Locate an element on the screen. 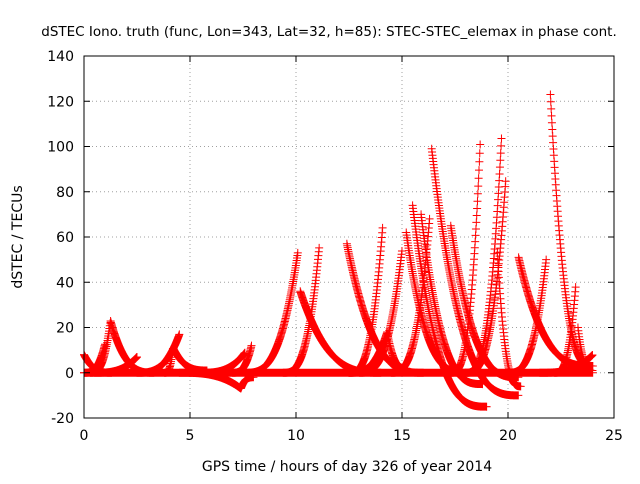 The image size is (640, 484). data-arc is located at coordinates (338, 372).